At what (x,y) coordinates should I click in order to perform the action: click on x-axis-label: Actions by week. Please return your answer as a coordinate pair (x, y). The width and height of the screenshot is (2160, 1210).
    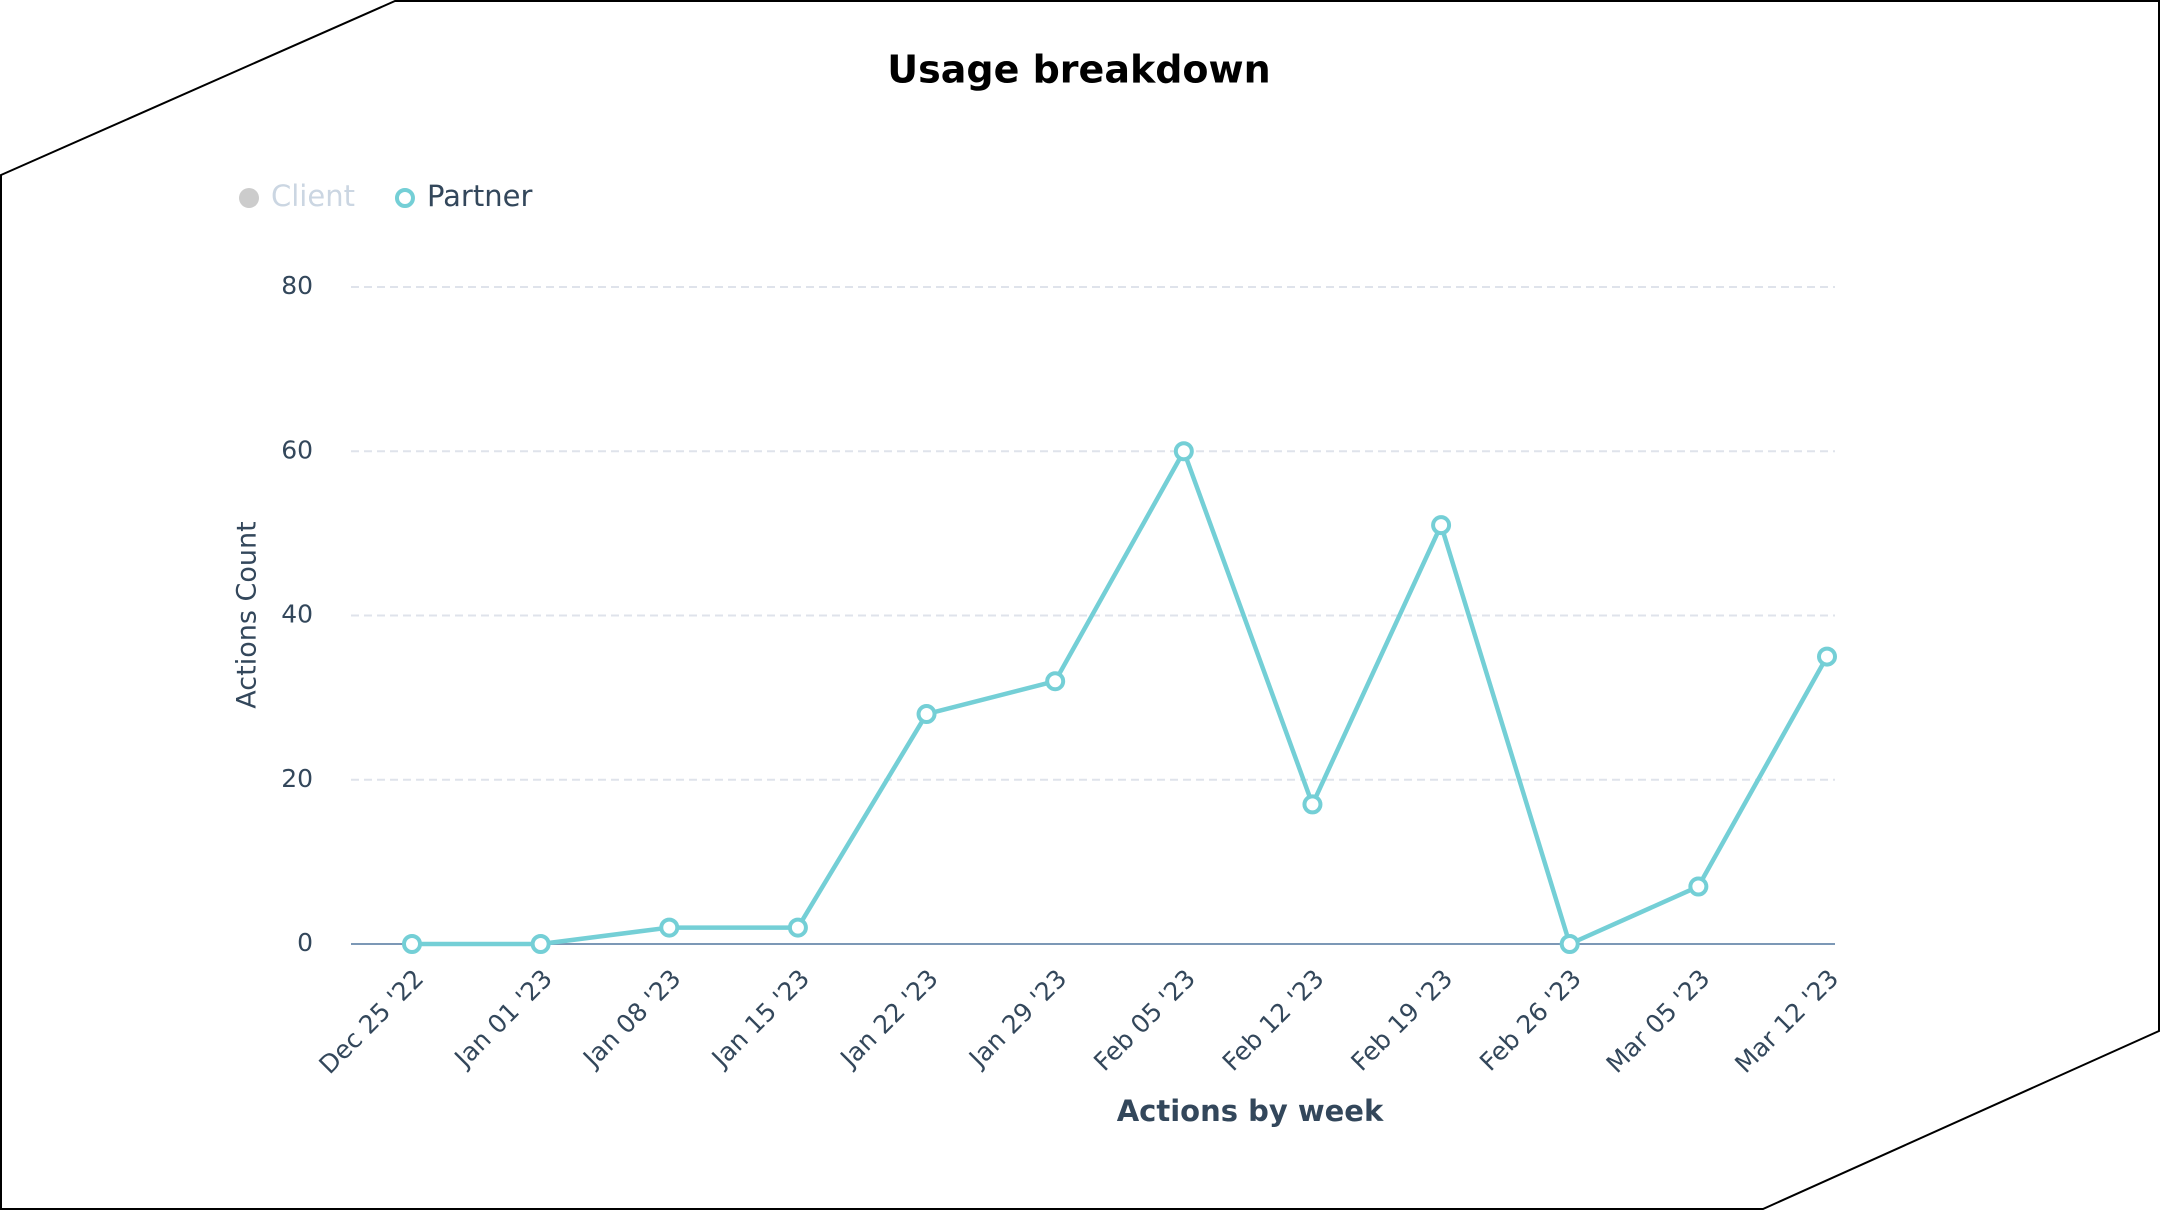
    Looking at the image, I should click on (1250, 1111).